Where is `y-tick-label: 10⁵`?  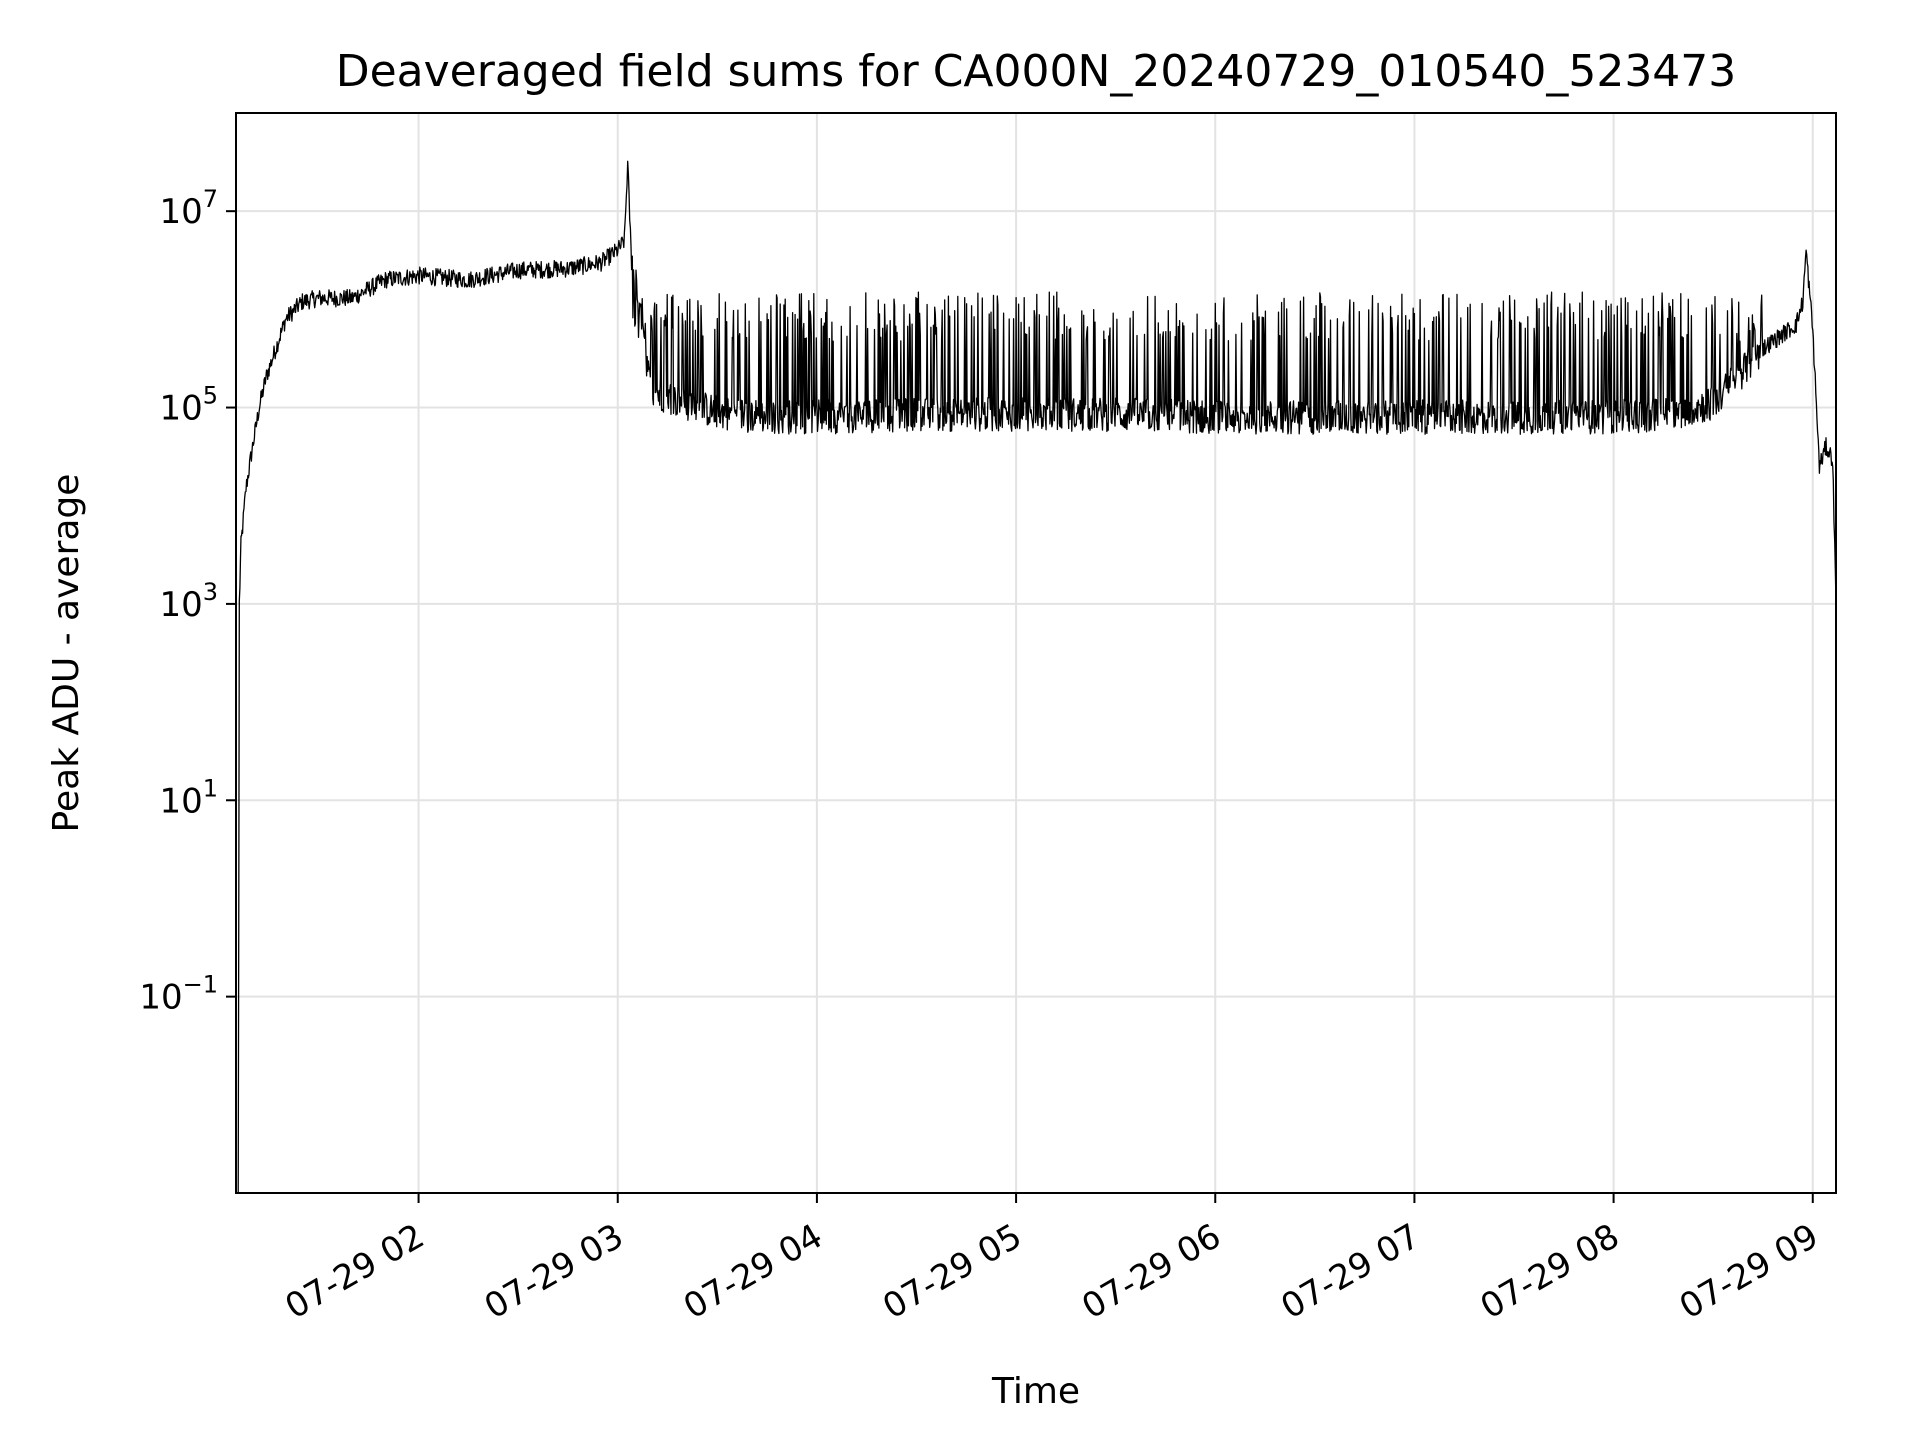 y-tick-label: 10⁵ is located at coordinates (188, 405).